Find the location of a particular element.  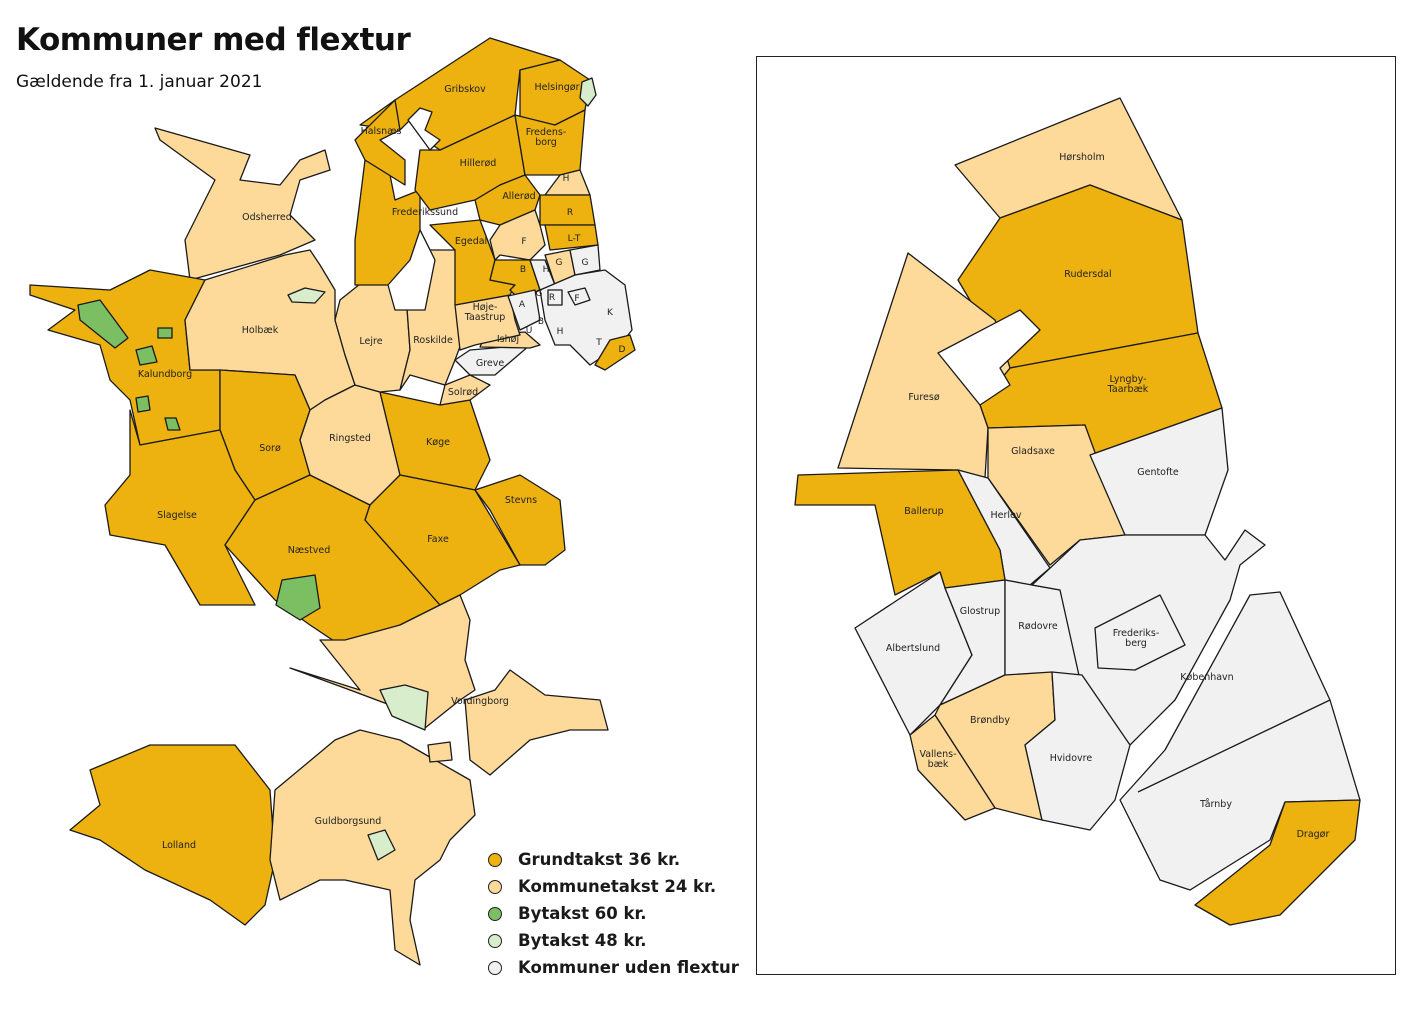

region-label: Tårnby is located at coordinates (1215, 804).